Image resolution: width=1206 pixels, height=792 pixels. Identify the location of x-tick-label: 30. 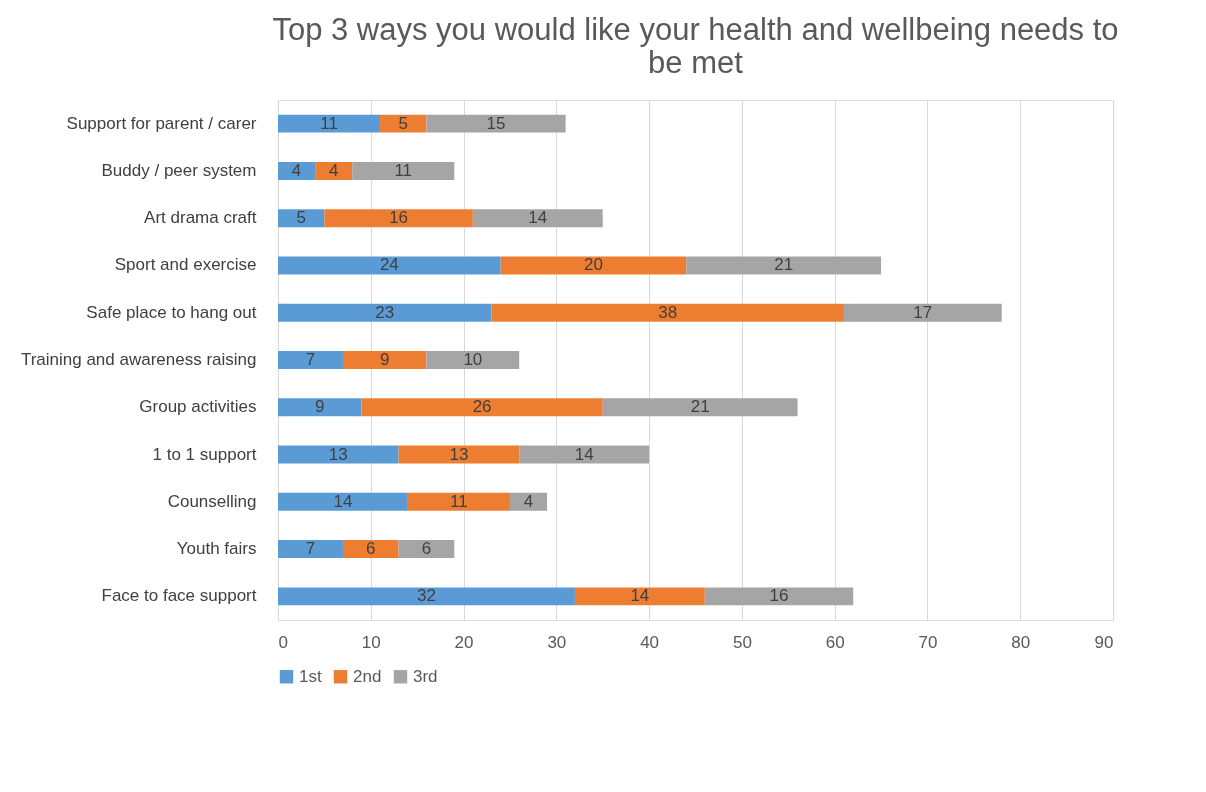
(557, 642).